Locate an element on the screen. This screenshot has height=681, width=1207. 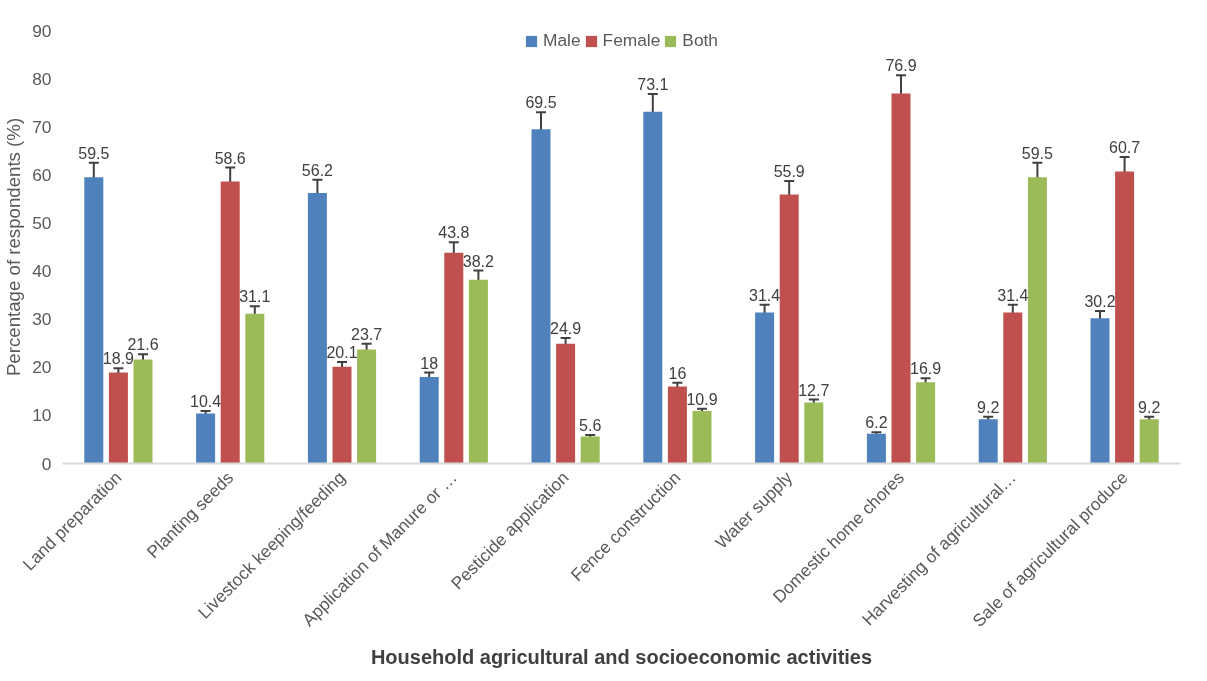
y-tick-label: 70 is located at coordinates (42, 126).